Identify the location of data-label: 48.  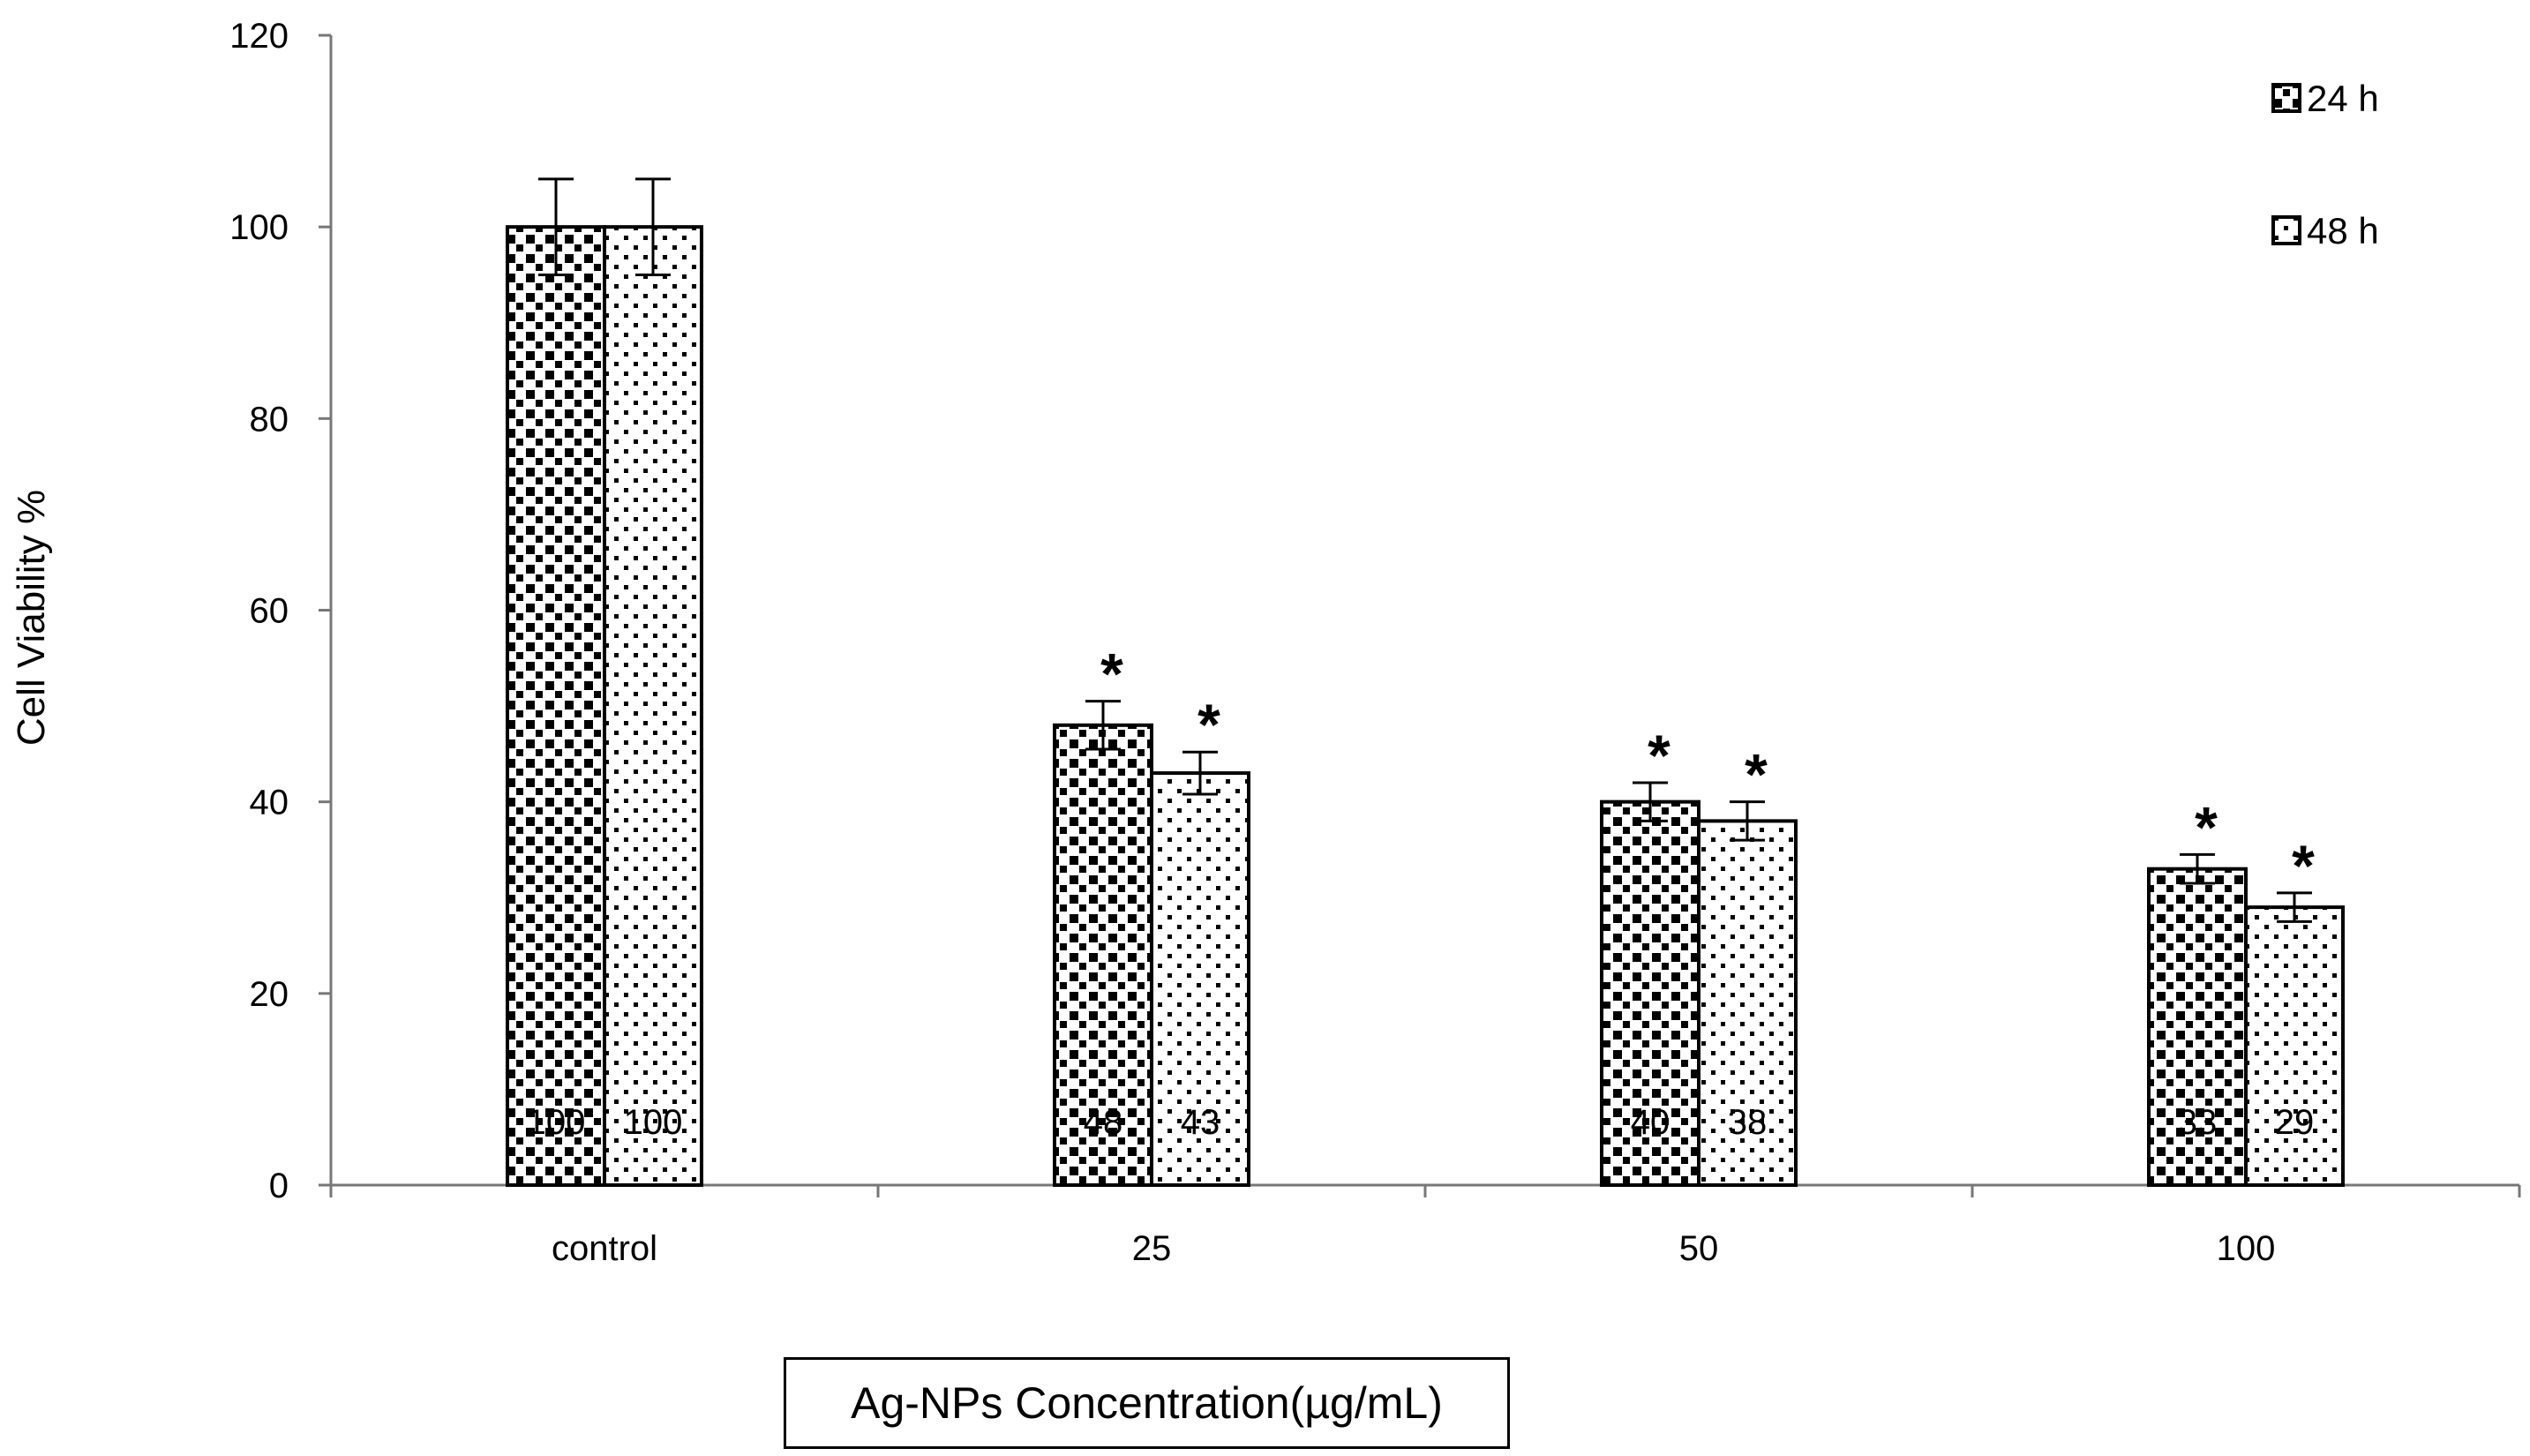
(1103, 1122).